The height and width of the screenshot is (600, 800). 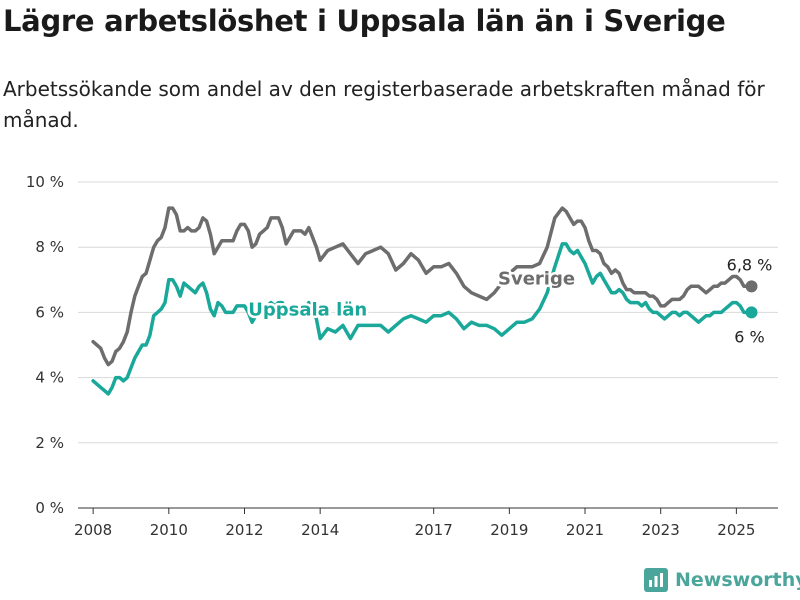 What do you see at coordinates (509, 530) in the screenshot?
I see `x-tick-label: 2019` at bounding box center [509, 530].